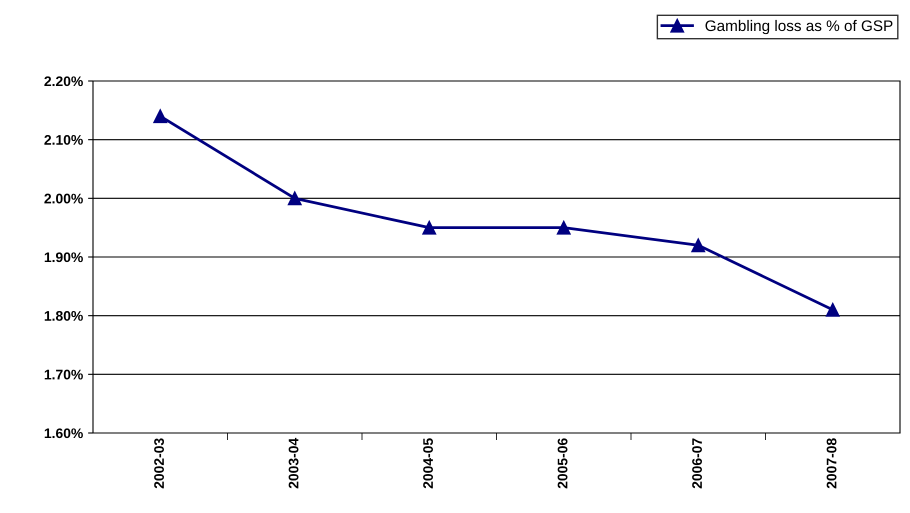 This screenshot has height=513, width=910. I want to click on x-tick-label: 2003-04, so click(293, 463).